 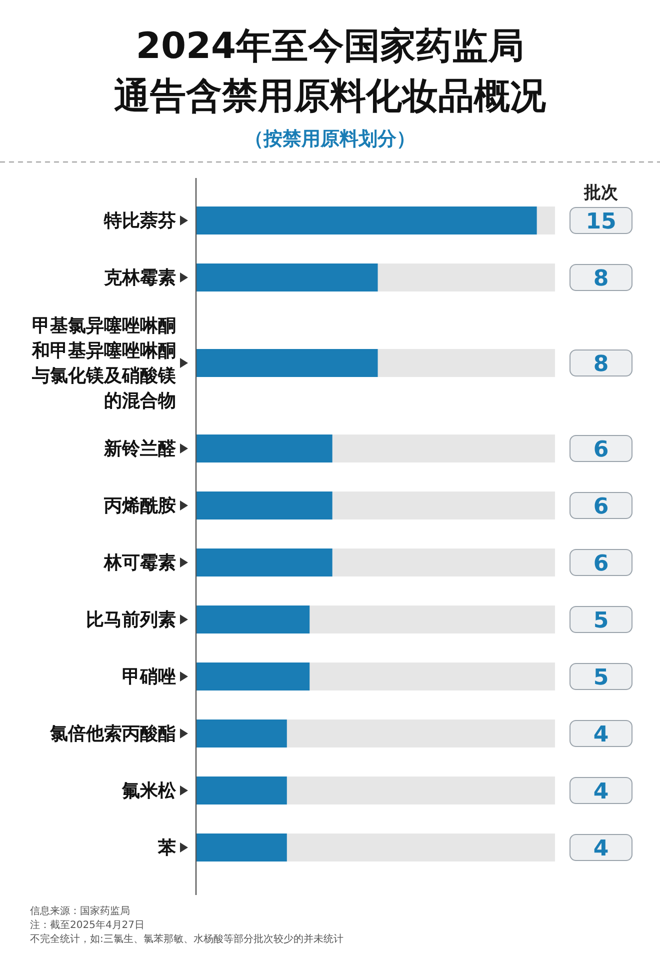 What do you see at coordinates (104, 364) in the screenshot?
I see `y-tick-label: 甲基氯异噻唑啉酮和甲基异噻唑啉酮与氯化镁及硝酸镁的混合物` at bounding box center [104, 364].